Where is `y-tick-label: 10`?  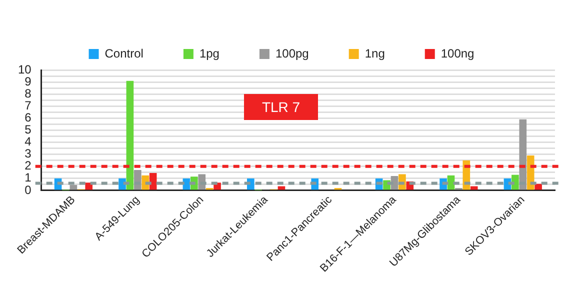
y-tick-label: 10 is located at coordinates (25, 69).